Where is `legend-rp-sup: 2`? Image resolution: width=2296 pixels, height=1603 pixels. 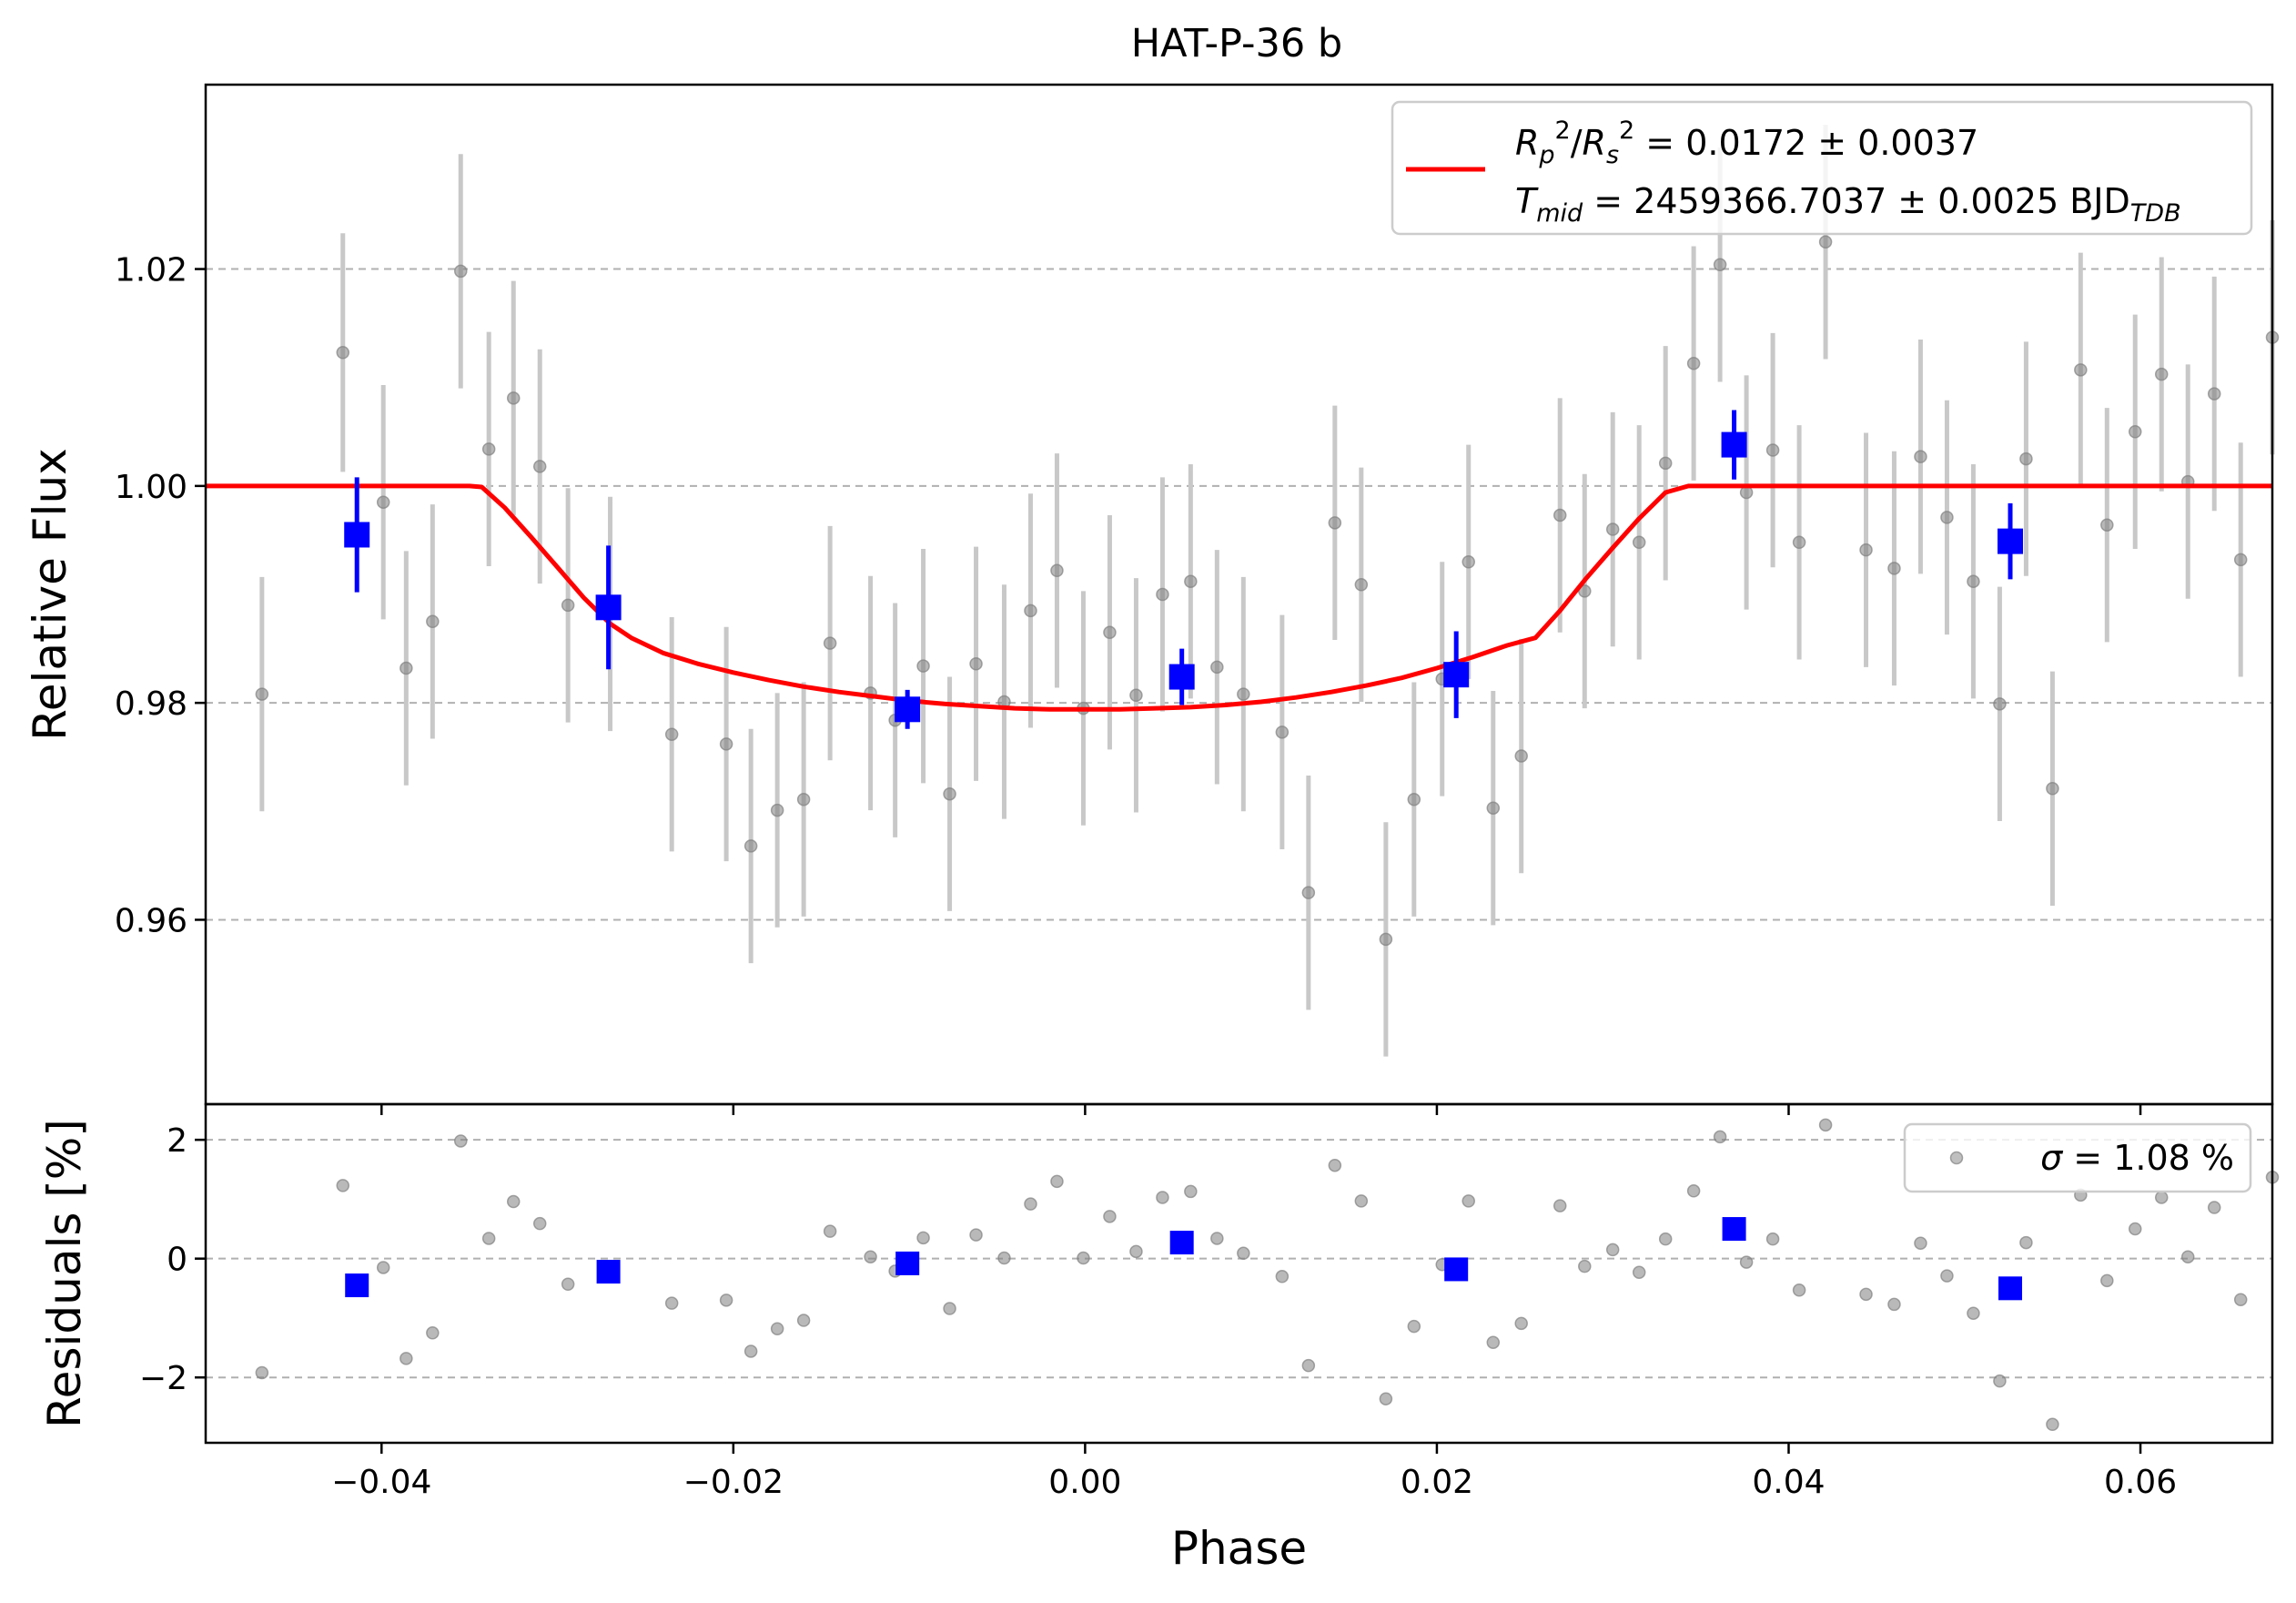 legend-rp-sup: 2 is located at coordinates (1563, 131).